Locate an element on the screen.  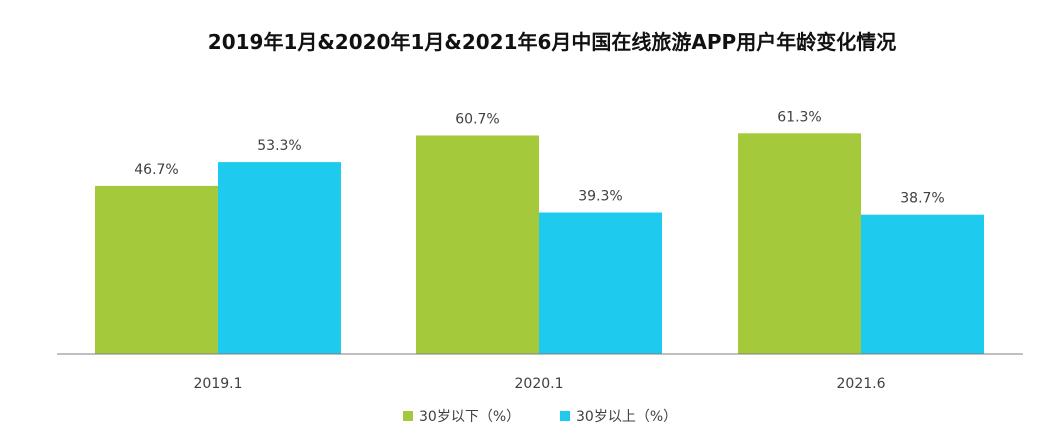
legend-swatch-over30 is located at coordinates (565, 416).